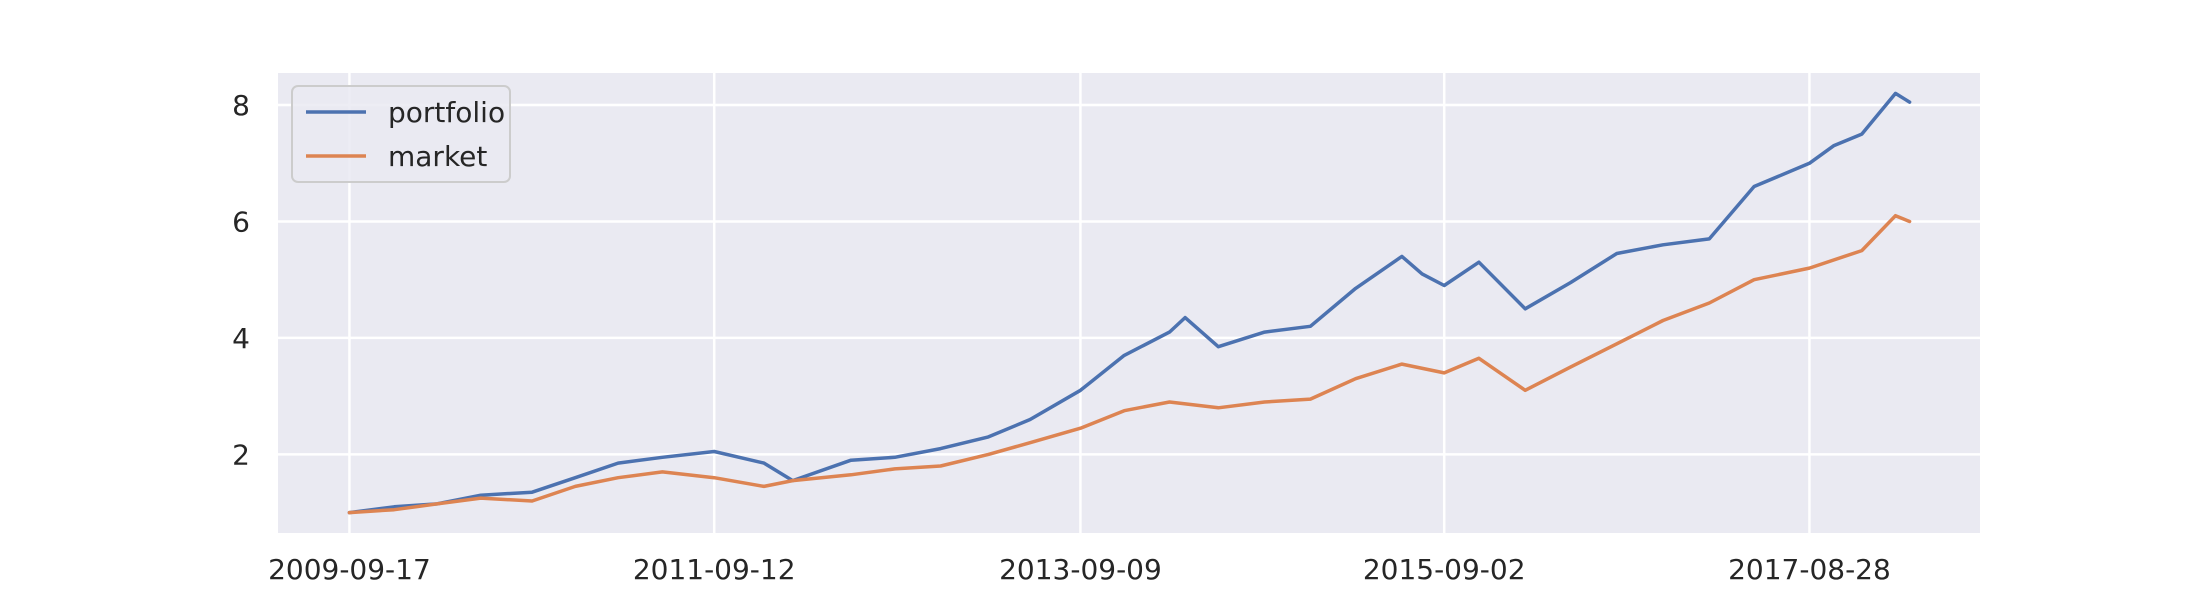  Describe the element at coordinates (241, 280) in the screenshot. I see `y-axis-ticks: 2 4 6 8` at that location.